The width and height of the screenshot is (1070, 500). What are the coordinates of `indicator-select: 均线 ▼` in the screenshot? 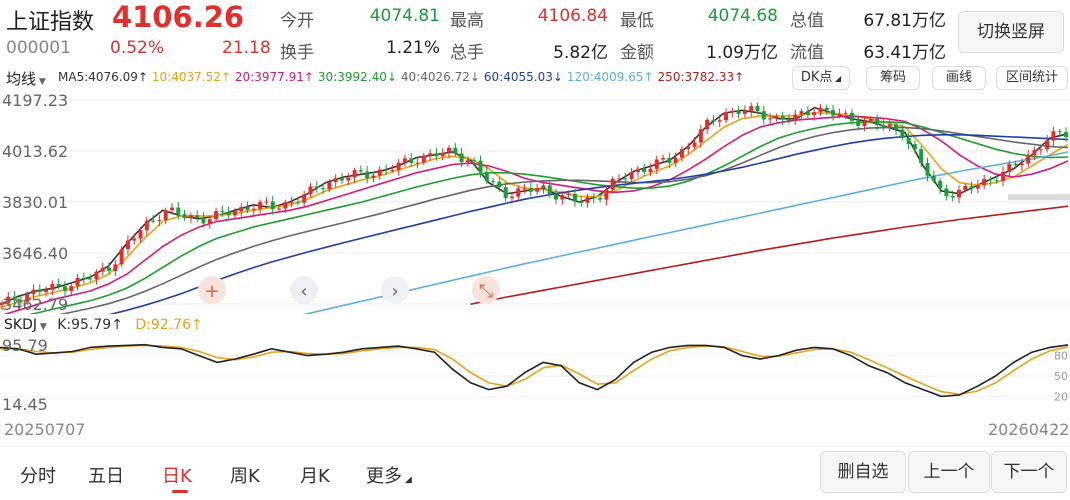 It's located at (26, 78).